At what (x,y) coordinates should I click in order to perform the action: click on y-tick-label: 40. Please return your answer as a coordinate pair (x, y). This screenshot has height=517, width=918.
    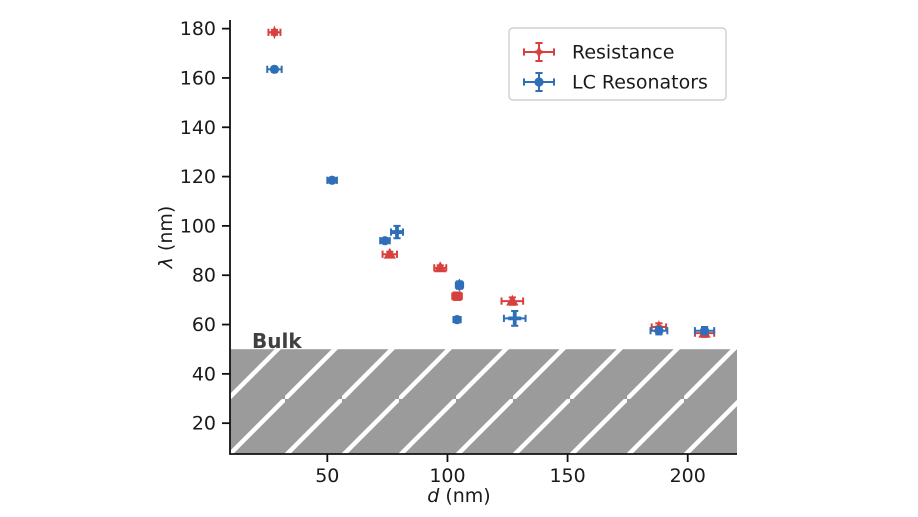
    Looking at the image, I should click on (204, 374).